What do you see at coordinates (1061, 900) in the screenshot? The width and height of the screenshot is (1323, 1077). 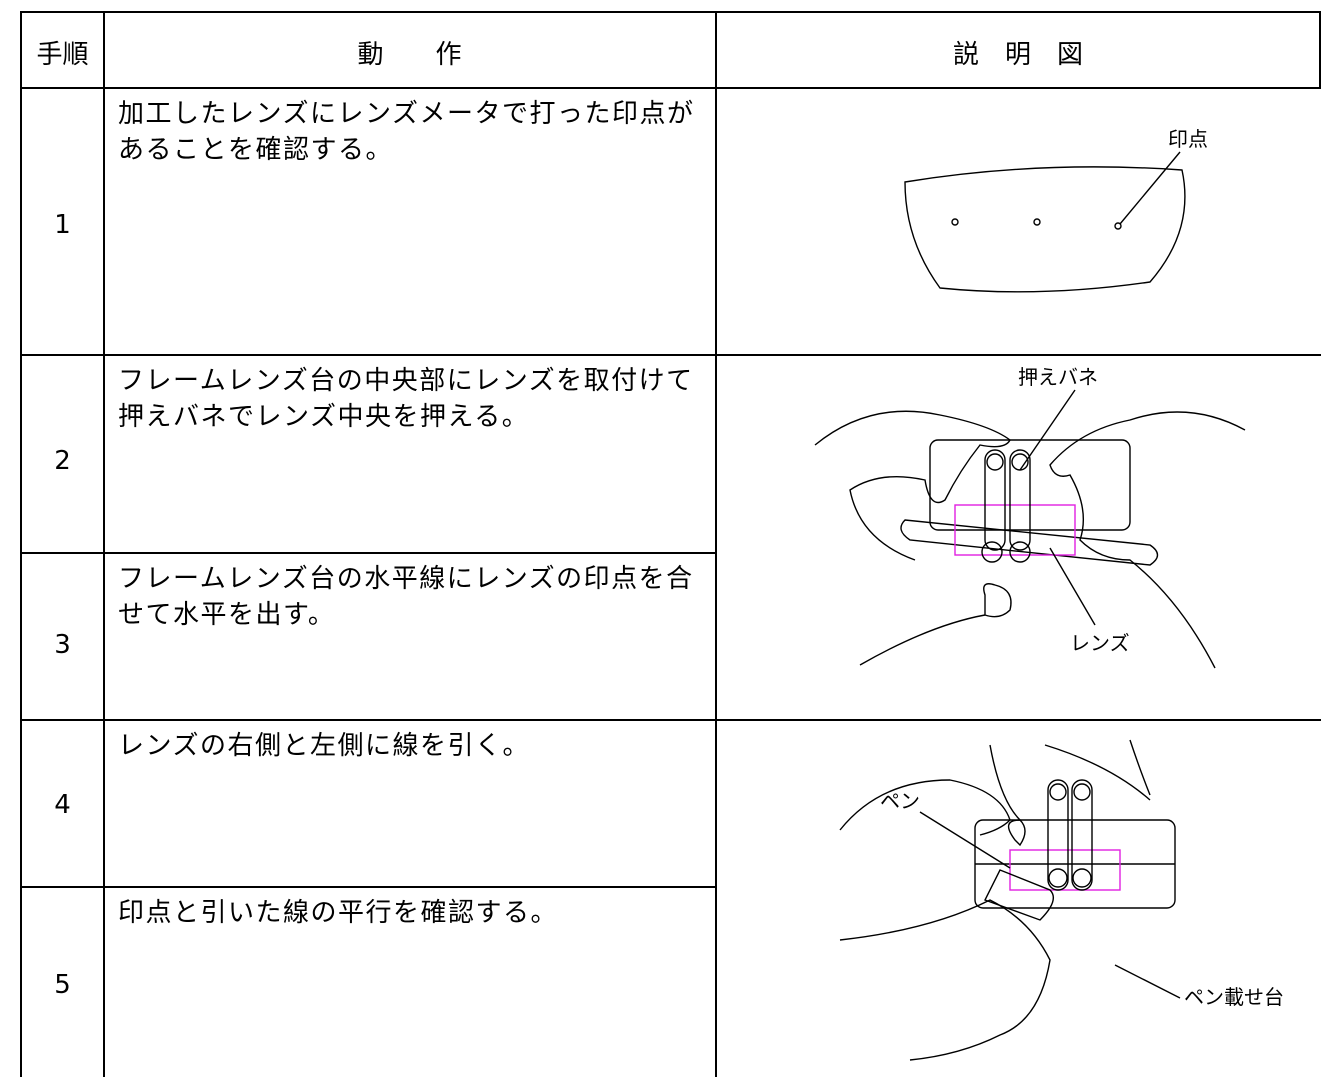 I see `marking-figure: ペン ペン載せ台` at bounding box center [1061, 900].